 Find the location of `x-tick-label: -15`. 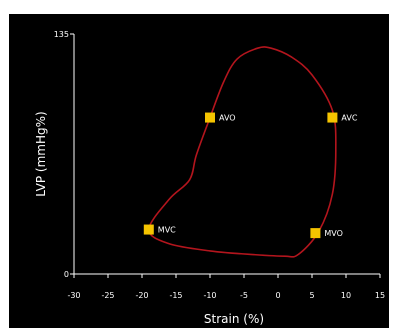

x-tick-label: -15 is located at coordinates (175, 295).